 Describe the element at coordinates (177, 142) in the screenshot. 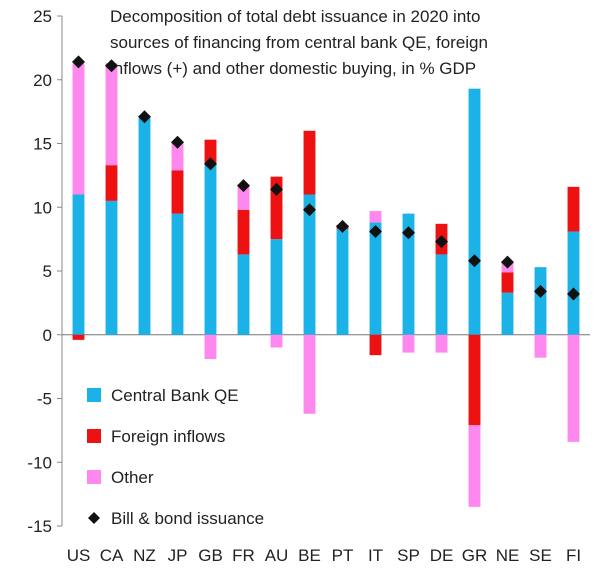

I see `issuance-marker-jp` at that location.